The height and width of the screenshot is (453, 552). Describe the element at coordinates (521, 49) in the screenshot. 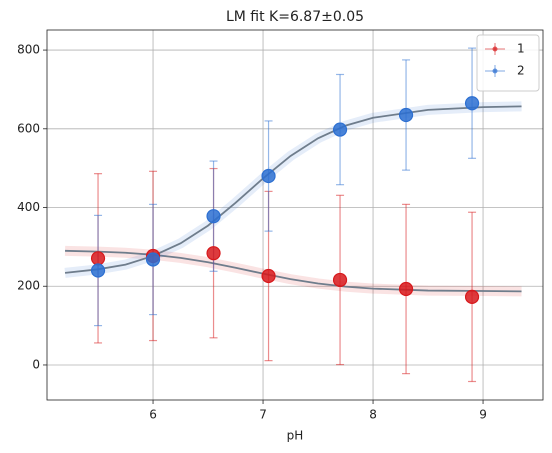

I see `legend-label: 1` at that location.